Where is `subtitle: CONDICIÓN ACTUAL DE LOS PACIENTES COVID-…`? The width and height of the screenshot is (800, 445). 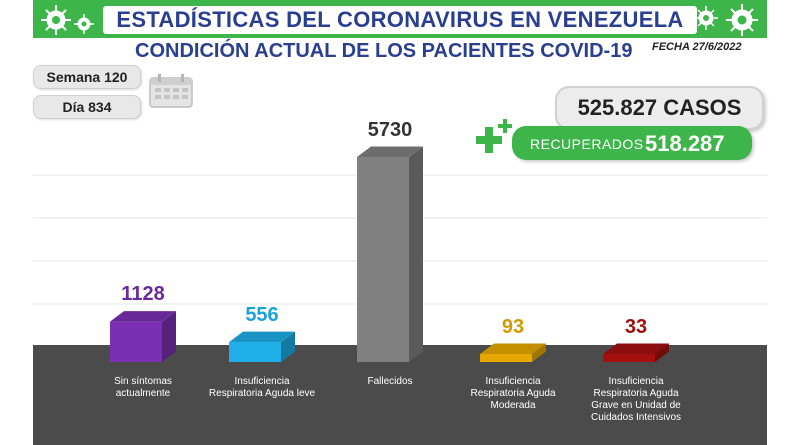
subtitle: CONDICIÓN ACTUAL DE LOS PACIENTES COVID-… is located at coordinates (384, 51).